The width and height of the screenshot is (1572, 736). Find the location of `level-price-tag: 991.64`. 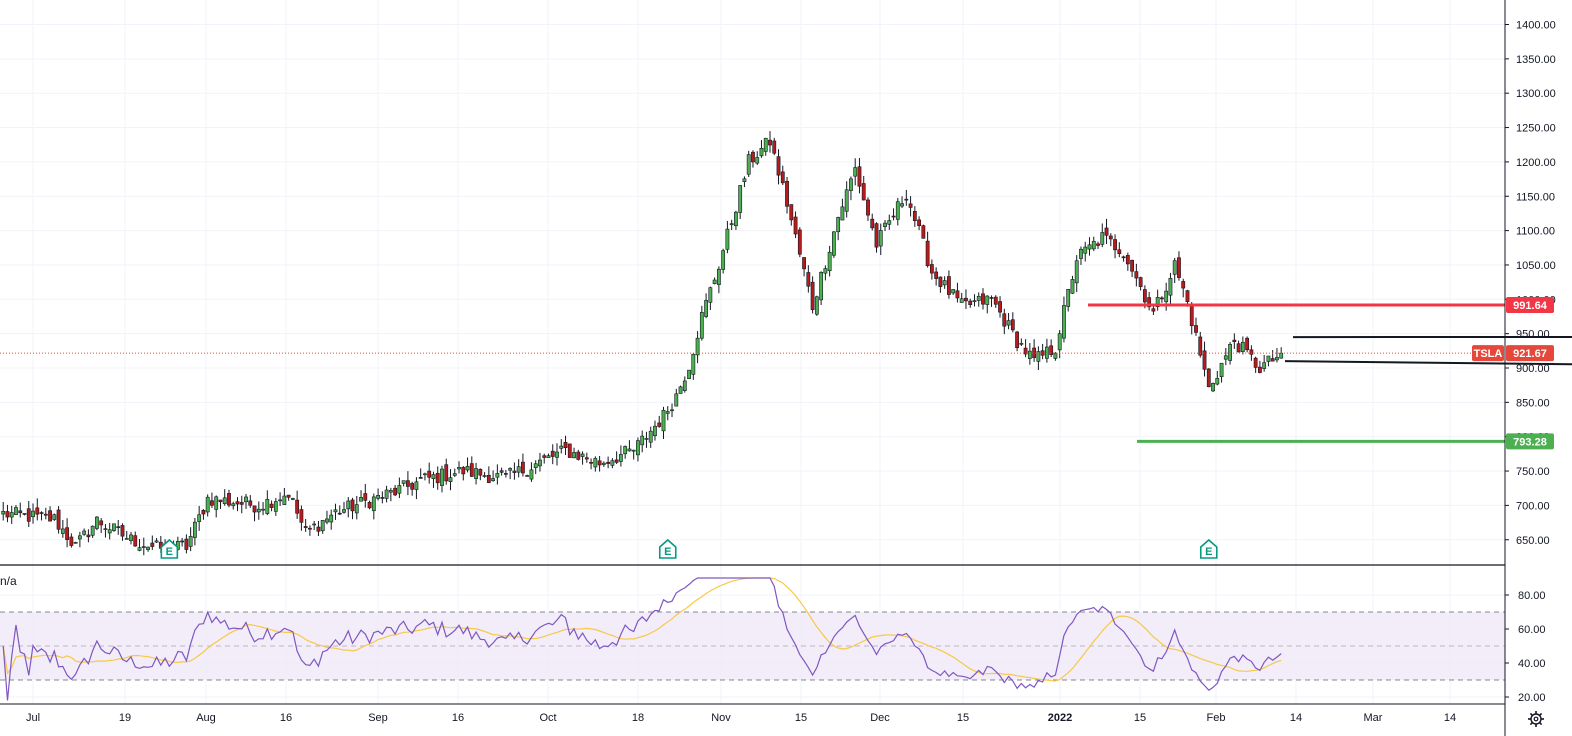

level-price-tag: 991.64 is located at coordinates (1530, 305).